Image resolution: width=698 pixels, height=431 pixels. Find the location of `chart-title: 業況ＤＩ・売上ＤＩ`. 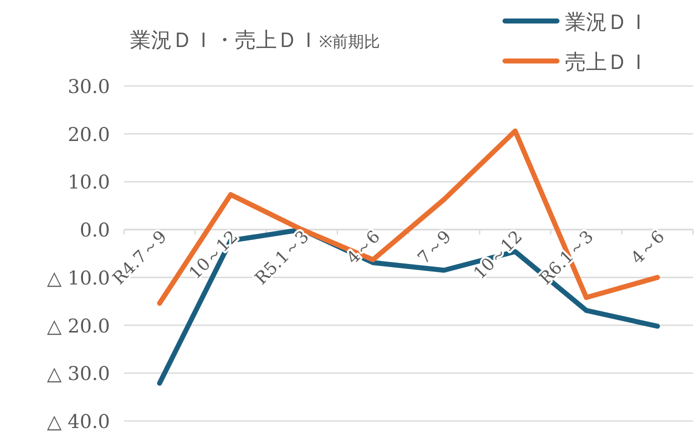

chart-title: 業況ＤＩ・売上ＤＩ is located at coordinates (224, 40).